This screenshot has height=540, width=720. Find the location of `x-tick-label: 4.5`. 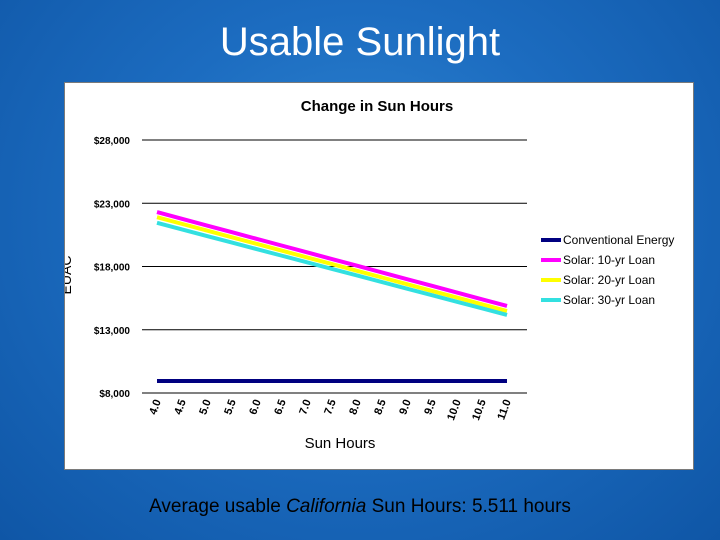

x-tick-label: 4.5 is located at coordinates (180, 407).